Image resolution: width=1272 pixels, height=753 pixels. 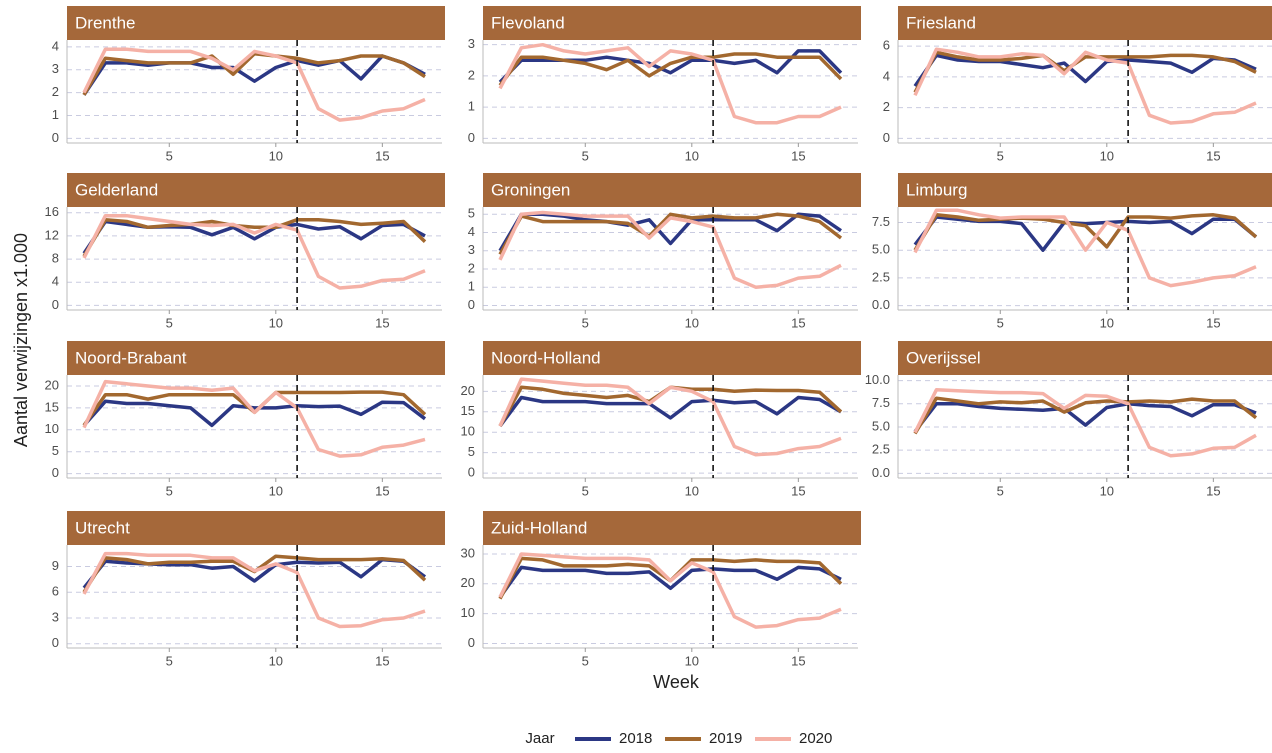 I want to click on panel-title: Limburg, so click(x=936, y=189).